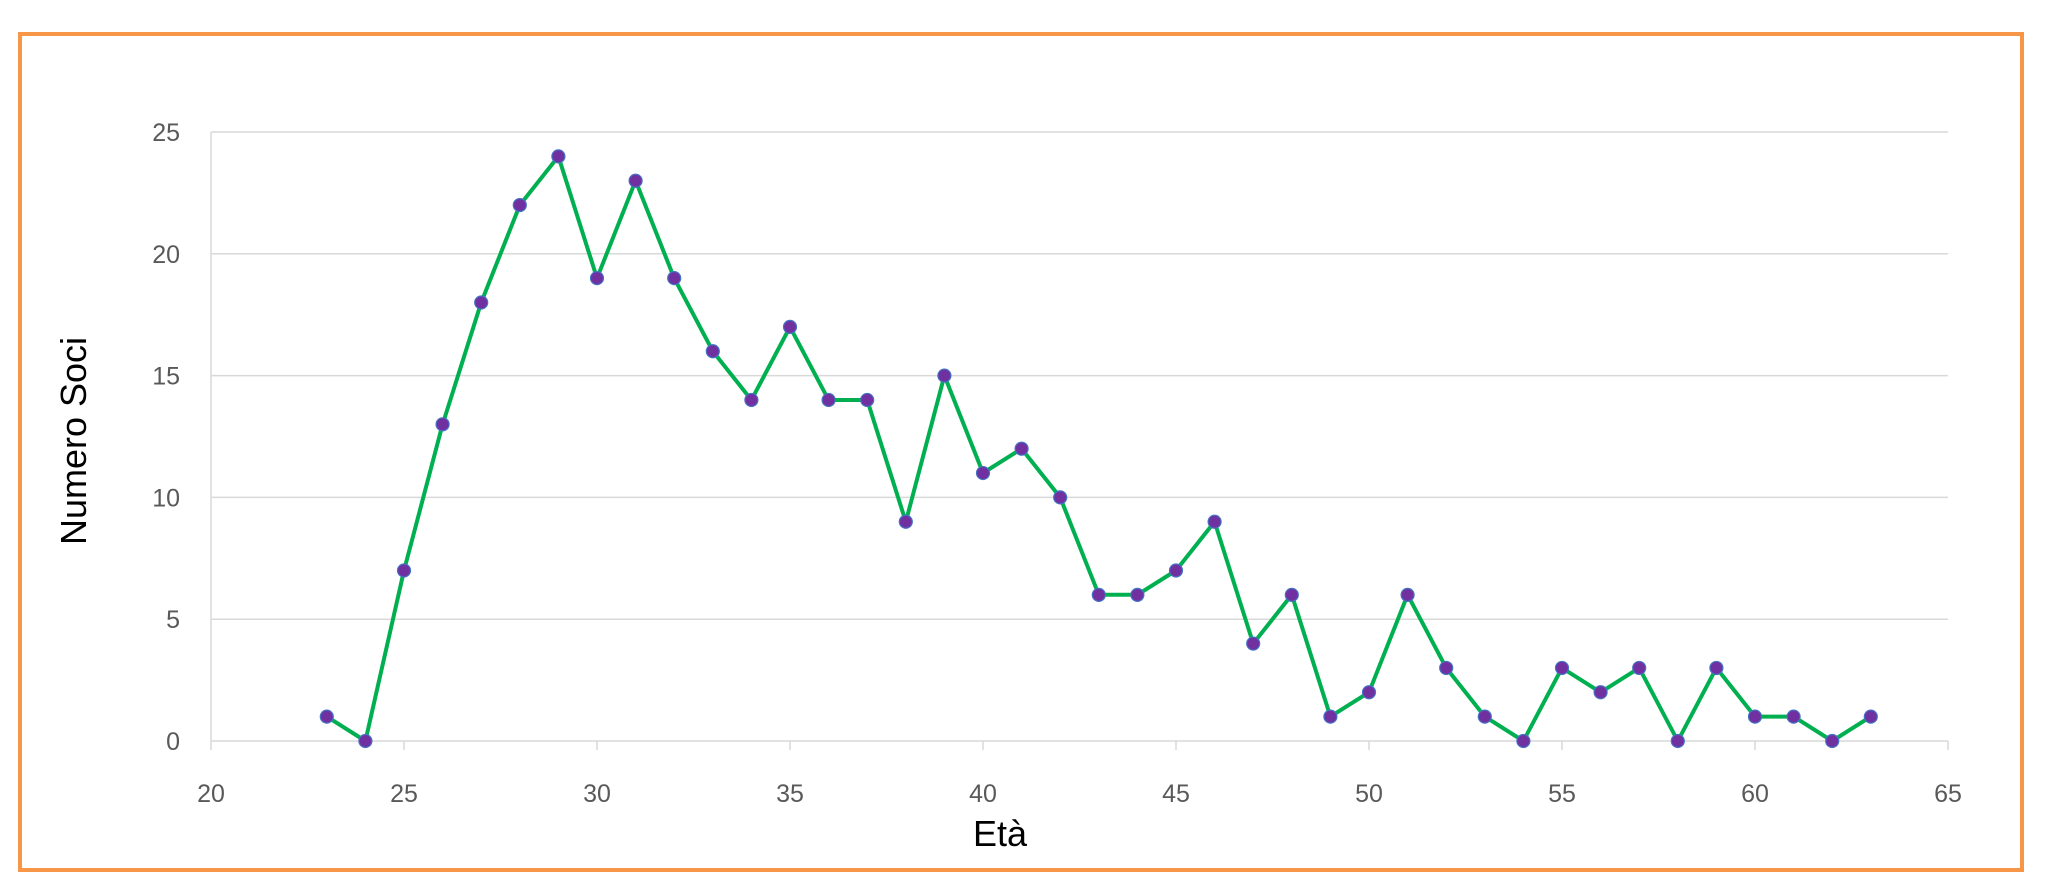 The image size is (2047, 872). What do you see at coordinates (1755, 794) in the screenshot?
I see `x-tick-label: 60` at bounding box center [1755, 794].